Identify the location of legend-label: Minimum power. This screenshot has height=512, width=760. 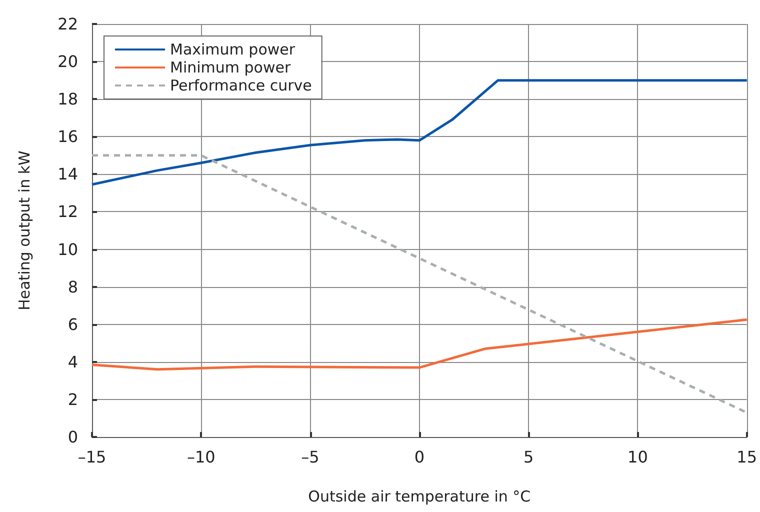
(231, 67).